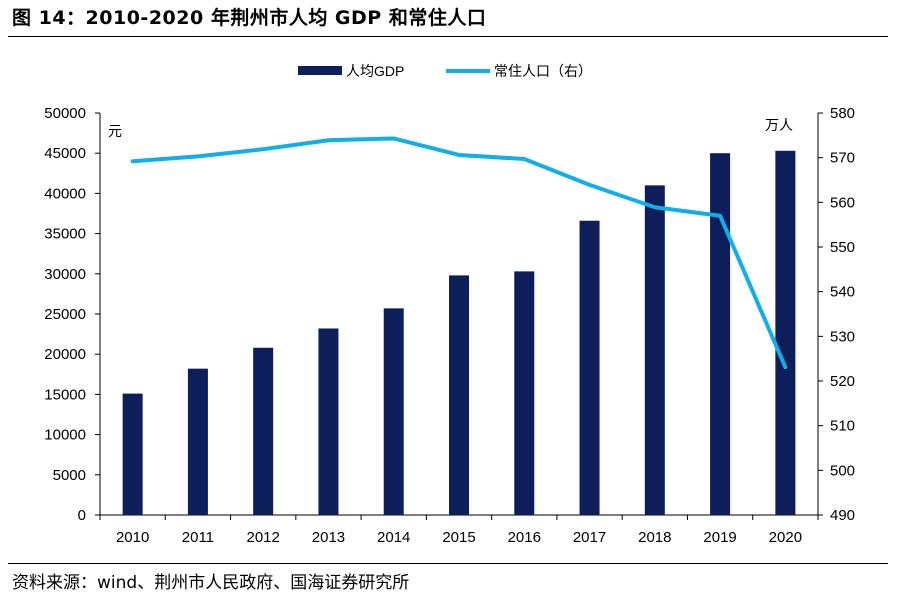 The image size is (897, 597). What do you see at coordinates (65, 234) in the screenshot?
I see `left-tick-label: 35000` at bounding box center [65, 234].